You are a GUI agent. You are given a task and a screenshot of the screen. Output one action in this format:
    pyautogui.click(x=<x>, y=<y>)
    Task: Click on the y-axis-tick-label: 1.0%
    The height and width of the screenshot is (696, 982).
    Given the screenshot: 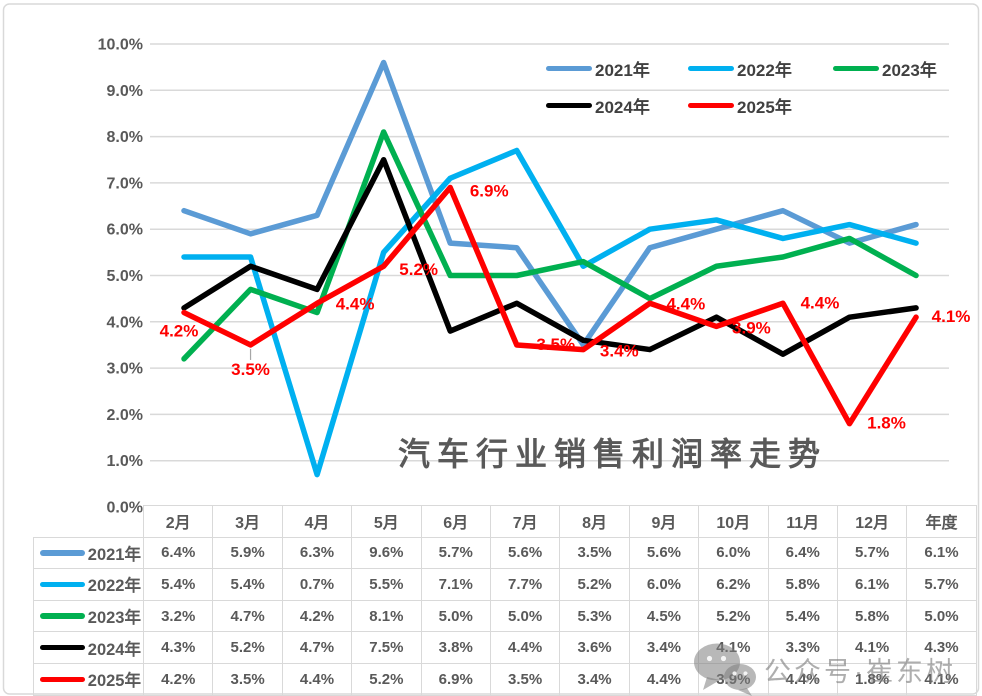 What is the action you would take?
    pyautogui.click(x=125, y=461)
    